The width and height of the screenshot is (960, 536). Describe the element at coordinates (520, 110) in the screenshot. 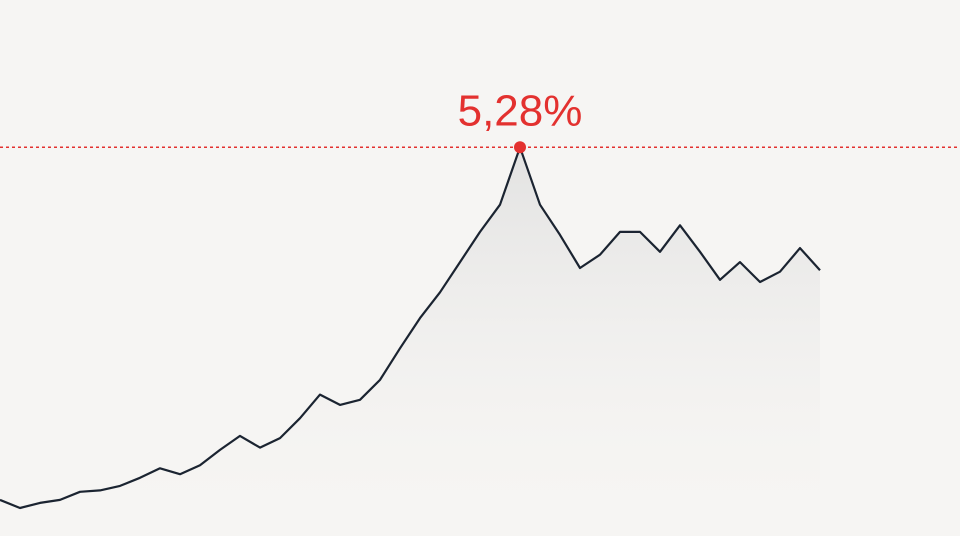

I see `value-label: 5,28%` at that location.